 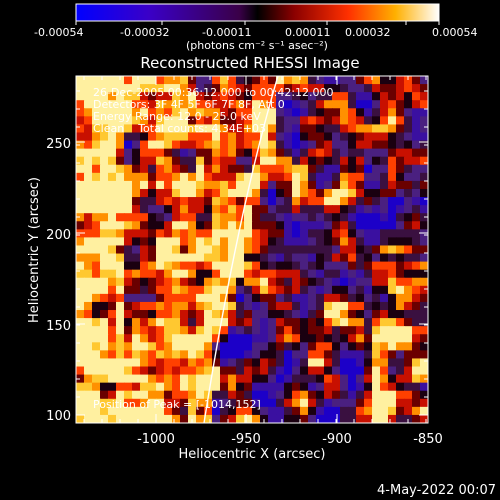 What do you see at coordinates (58, 235) in the screenshot?
I see `y-tick-label-2: 200` at bounding box center [58, 235].